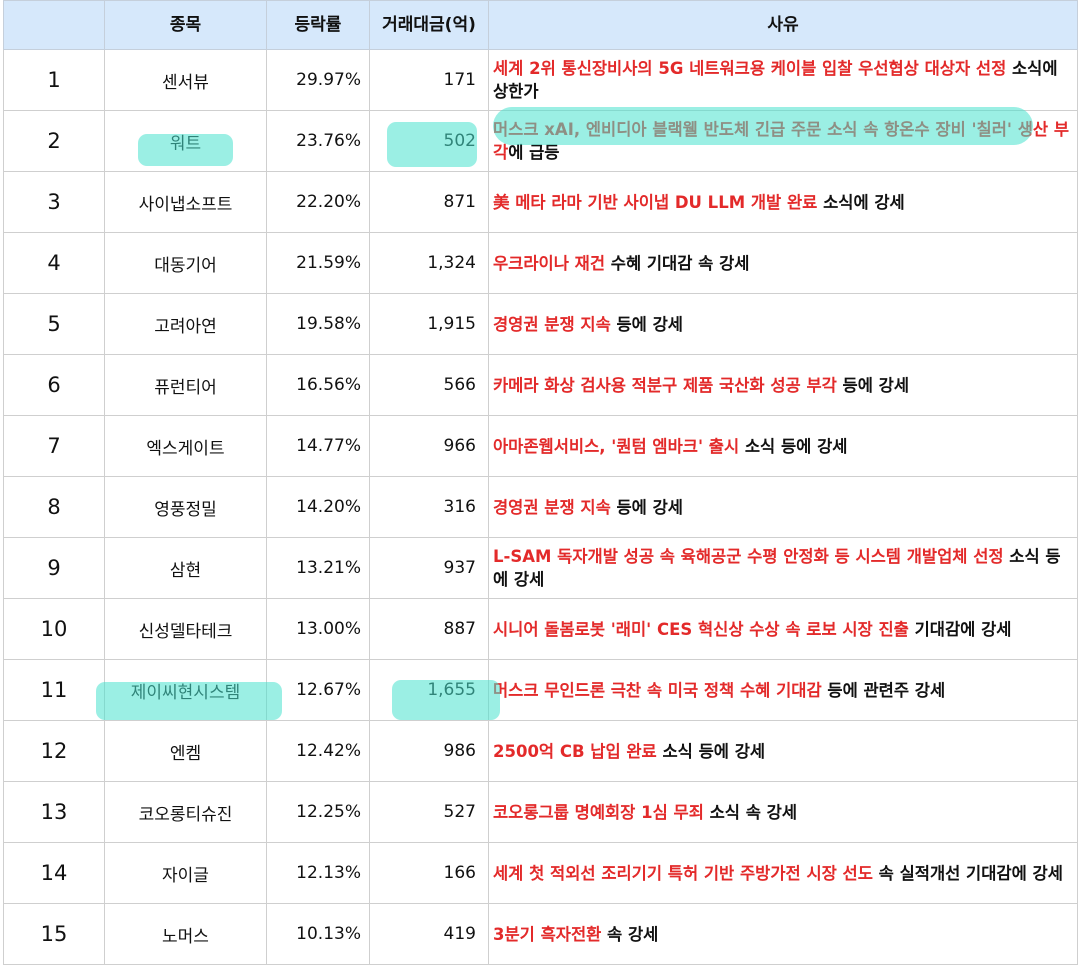  What do you see at coordinates (185, 263) in the screenshot?
I see `stock-name-cell: 대동기어` at bounding box center [185, 263].